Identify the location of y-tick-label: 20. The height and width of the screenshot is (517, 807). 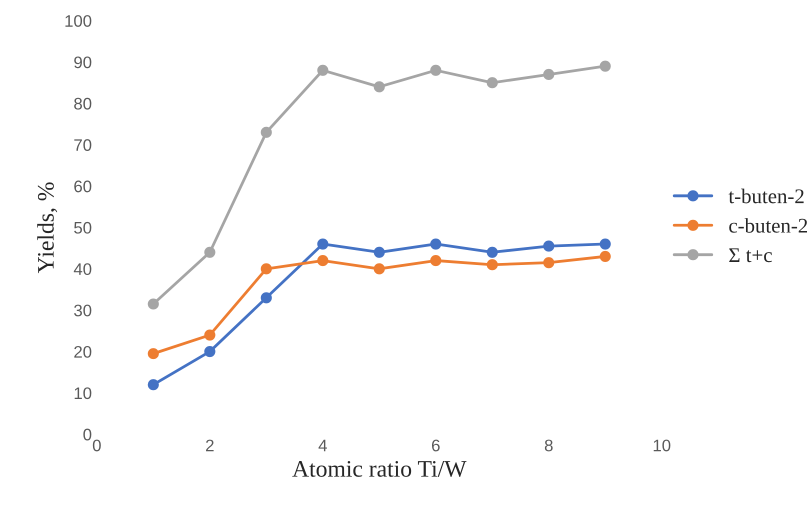
(83, 352).